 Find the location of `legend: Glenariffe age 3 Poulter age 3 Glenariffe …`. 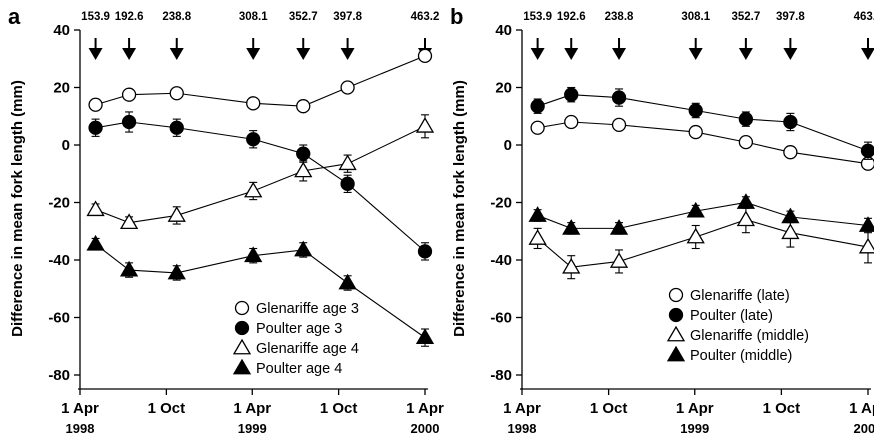

legend: Glenariffe age 3 Poulter age 3 Glenariffe … is located at coordinates (295, 338).